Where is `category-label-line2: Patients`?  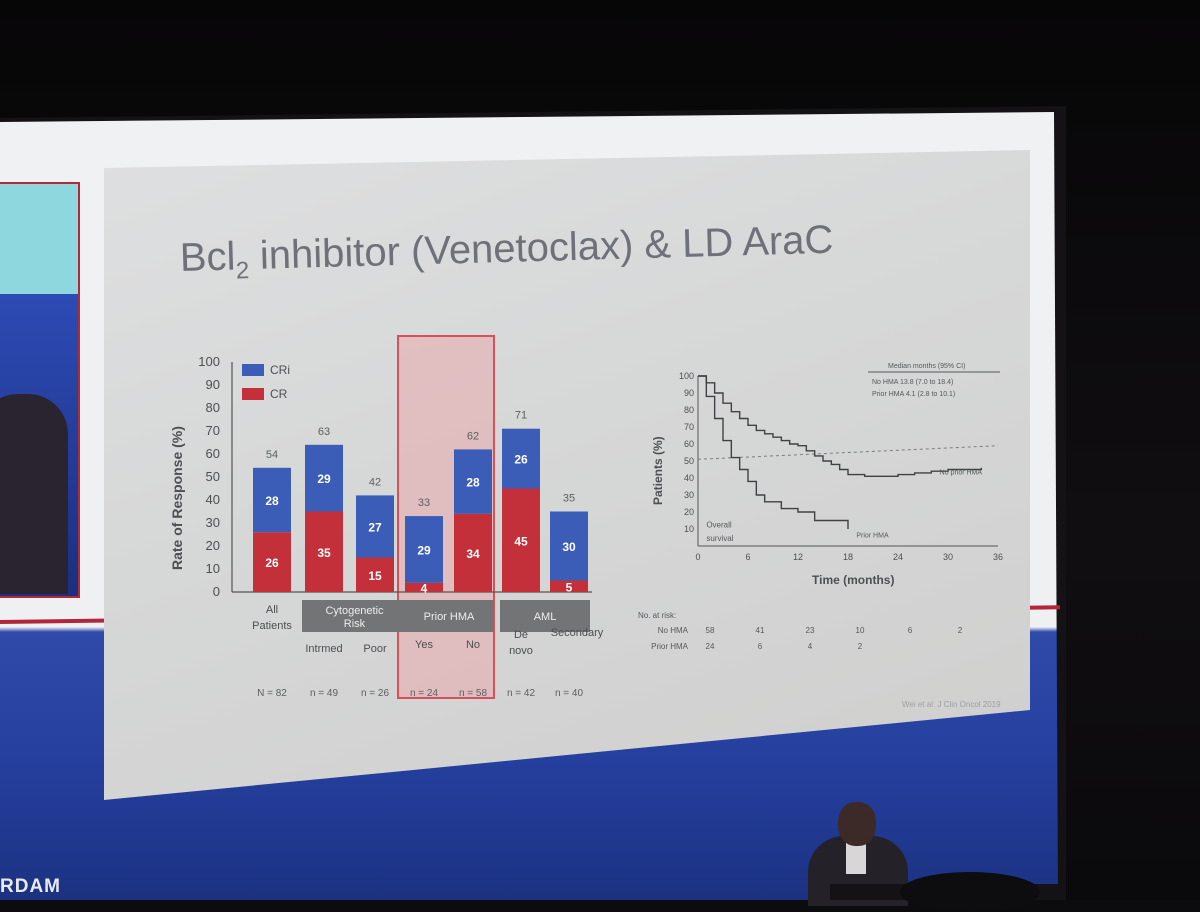 category-label-line2: Patients is located at coordinates (272, 626).